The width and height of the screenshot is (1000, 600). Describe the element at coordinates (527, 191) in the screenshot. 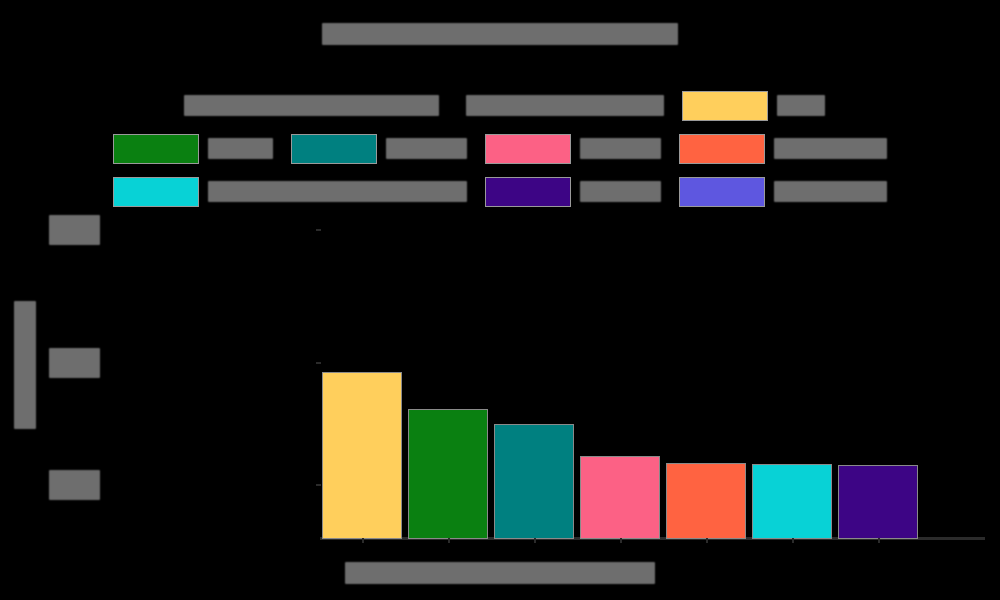

I see `legend-swatch-purple` at that location.